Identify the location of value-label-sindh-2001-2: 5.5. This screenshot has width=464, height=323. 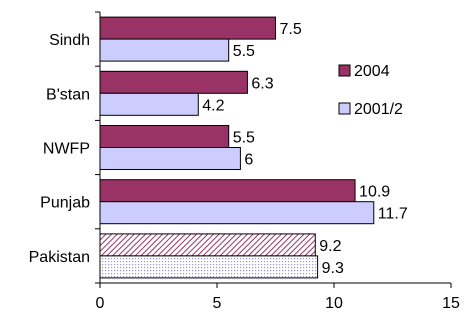
(244, 51).